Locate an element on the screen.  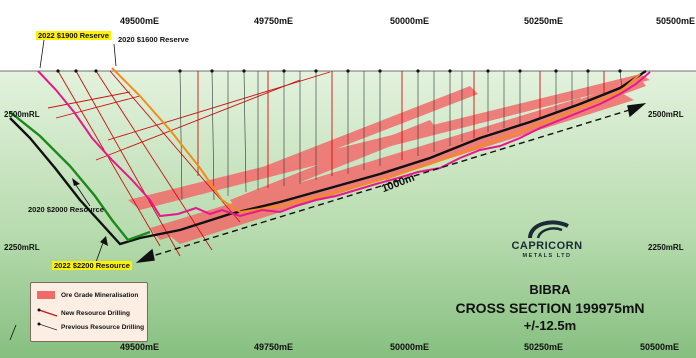
resource-2020-shell is located at coordinates (80, 176).